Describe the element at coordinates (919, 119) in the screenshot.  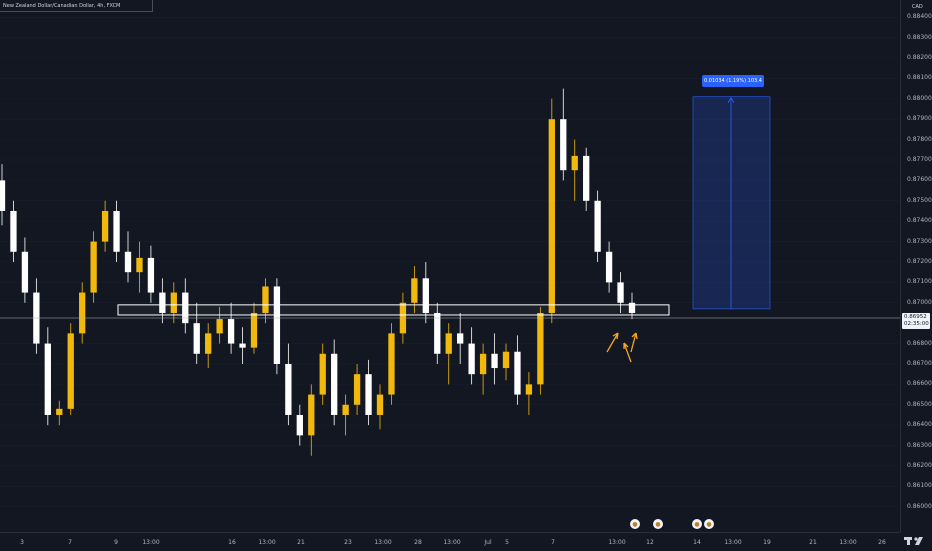
I see `price-axis-label: 0.87900` at that location.